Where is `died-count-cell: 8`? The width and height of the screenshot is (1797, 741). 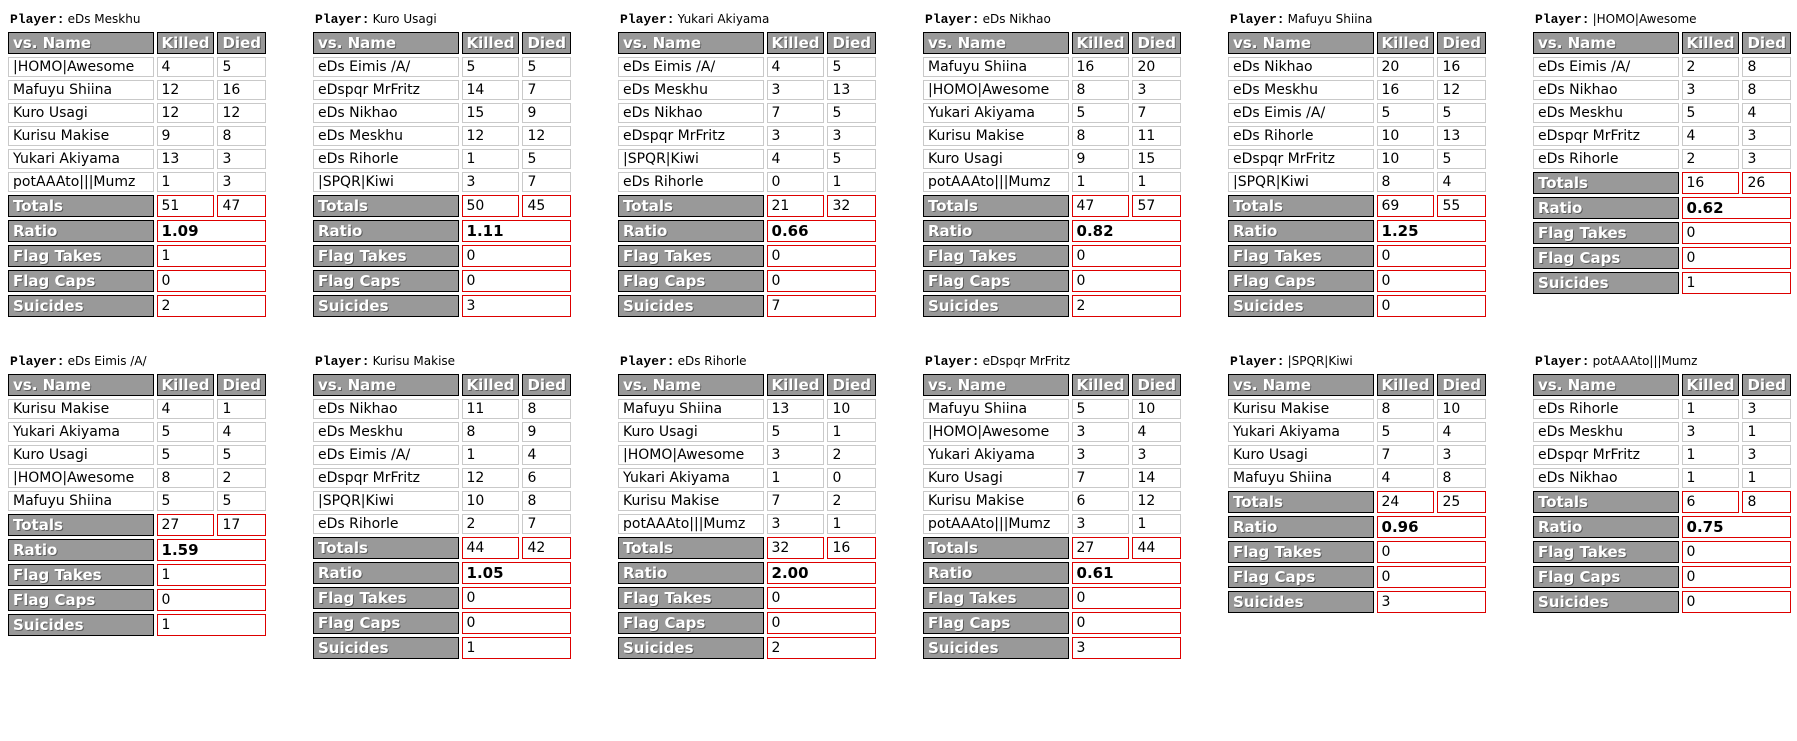
died-count-cell: 8 is located at coordinates (546, 409).